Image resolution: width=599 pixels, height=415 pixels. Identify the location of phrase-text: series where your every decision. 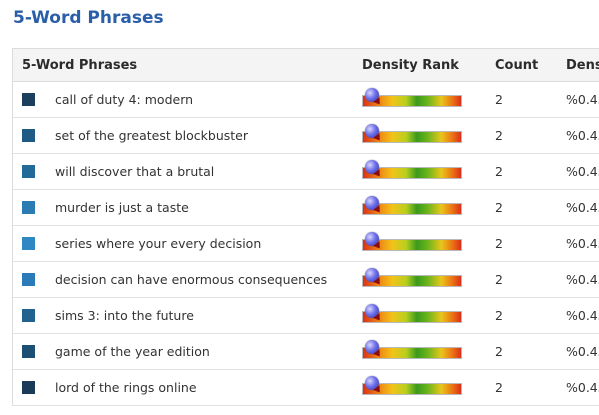
(158, 243).